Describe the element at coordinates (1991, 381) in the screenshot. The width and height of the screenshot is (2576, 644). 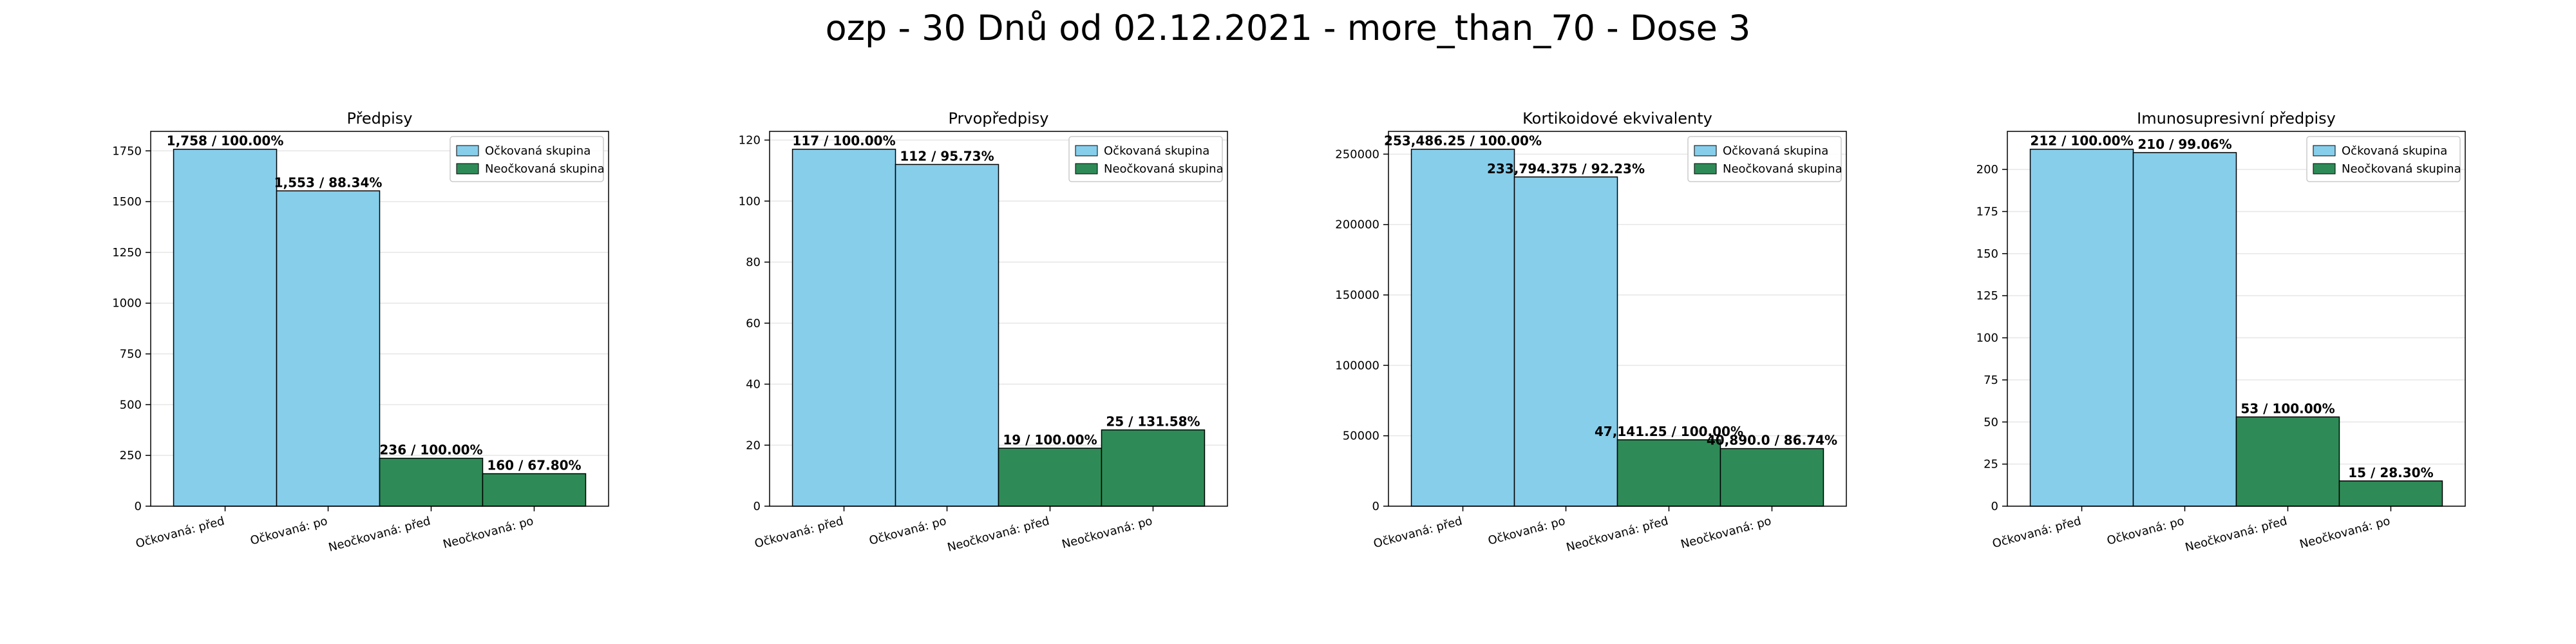
I see `y-tick-label: 75` at that location.